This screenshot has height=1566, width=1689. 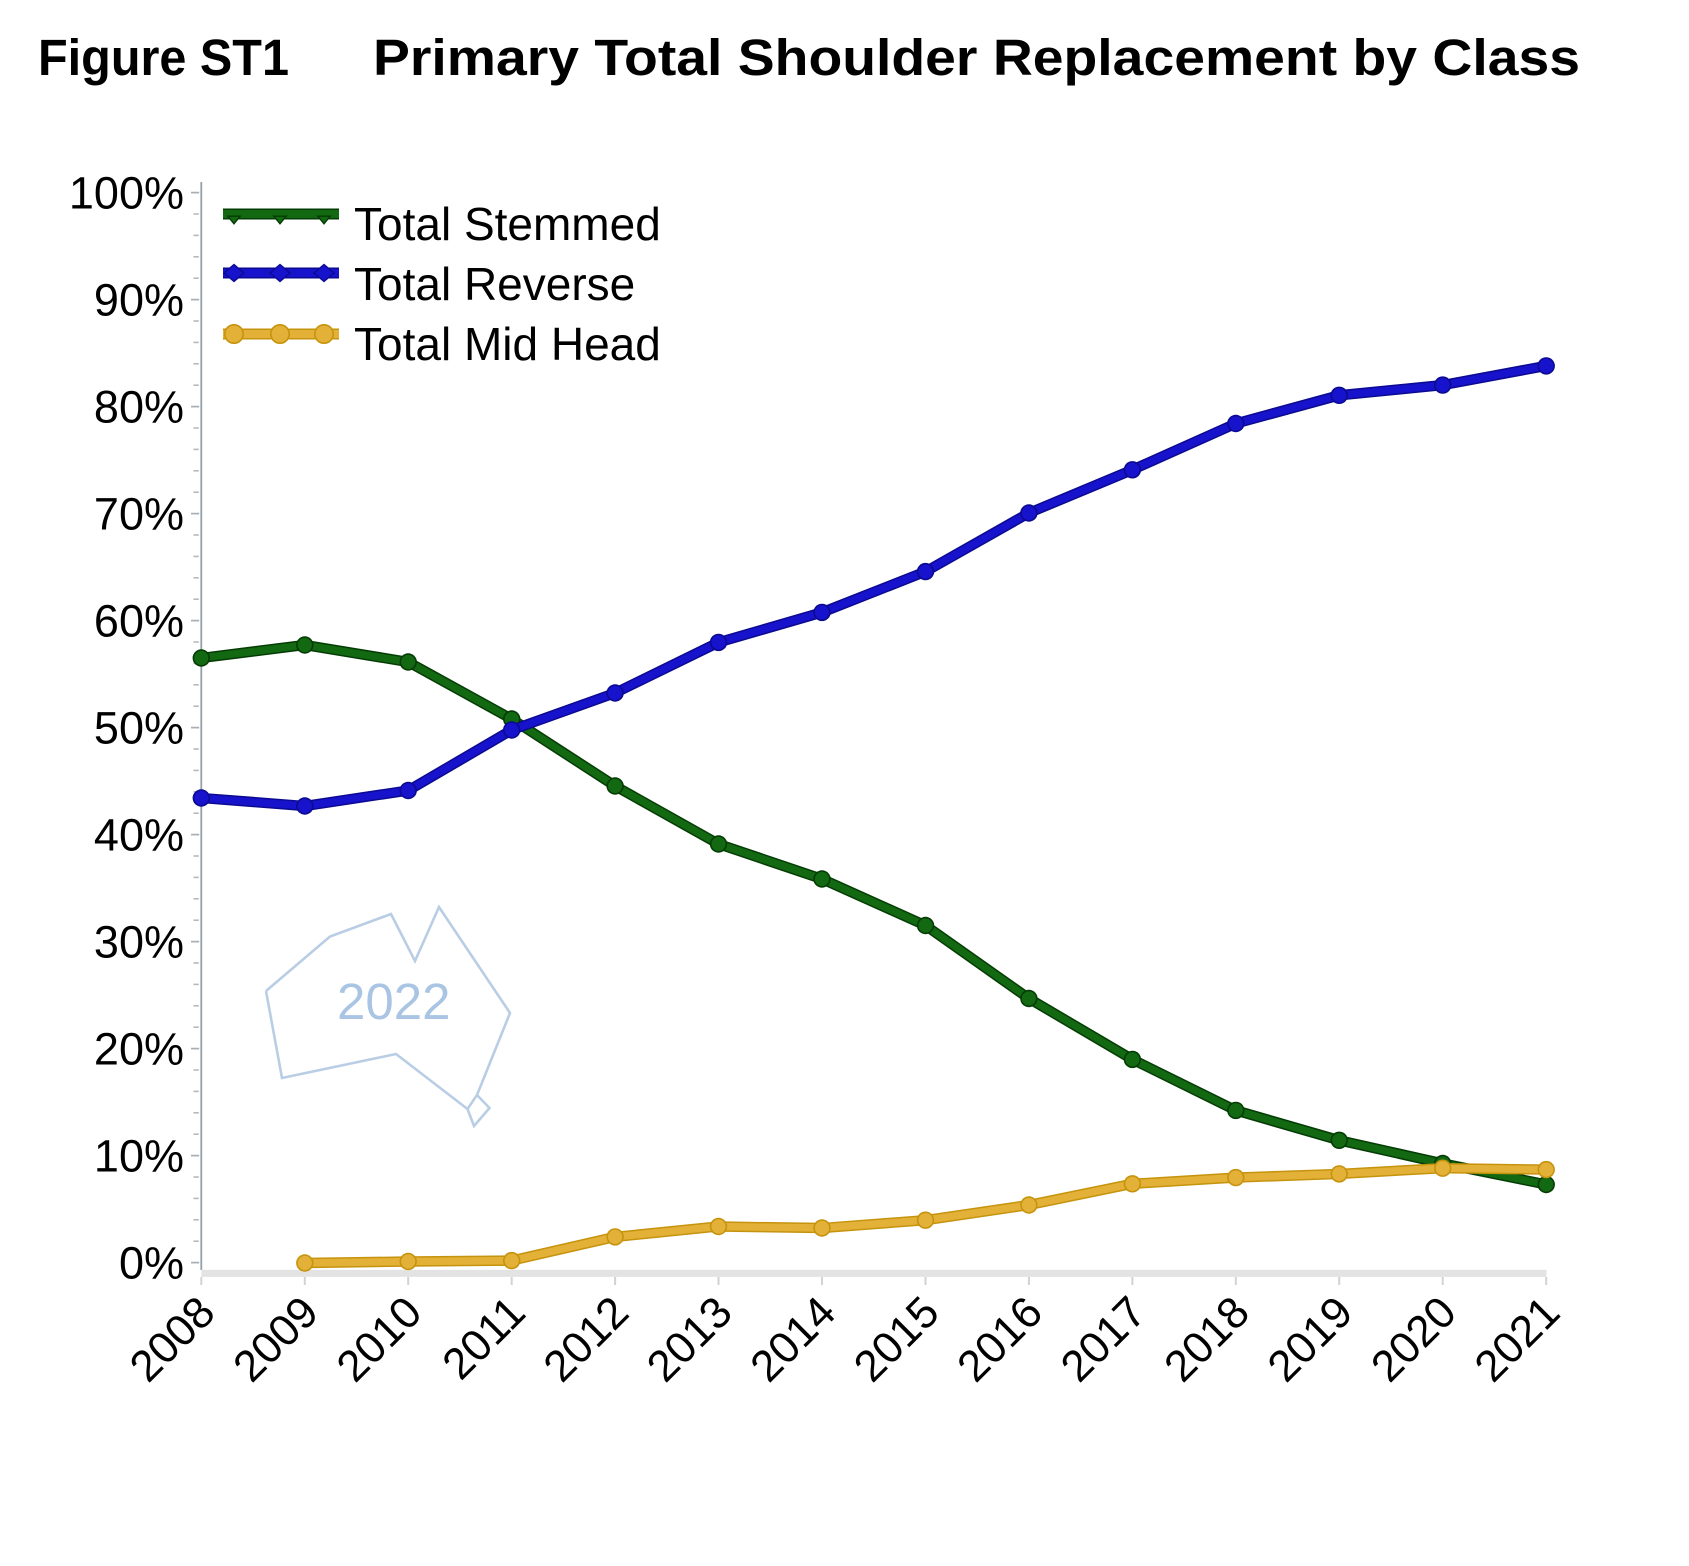 What do you see at coordinates (139, 621) in the screenshot?
I see `svg-text: 60%` at bounding box center [139, 621].